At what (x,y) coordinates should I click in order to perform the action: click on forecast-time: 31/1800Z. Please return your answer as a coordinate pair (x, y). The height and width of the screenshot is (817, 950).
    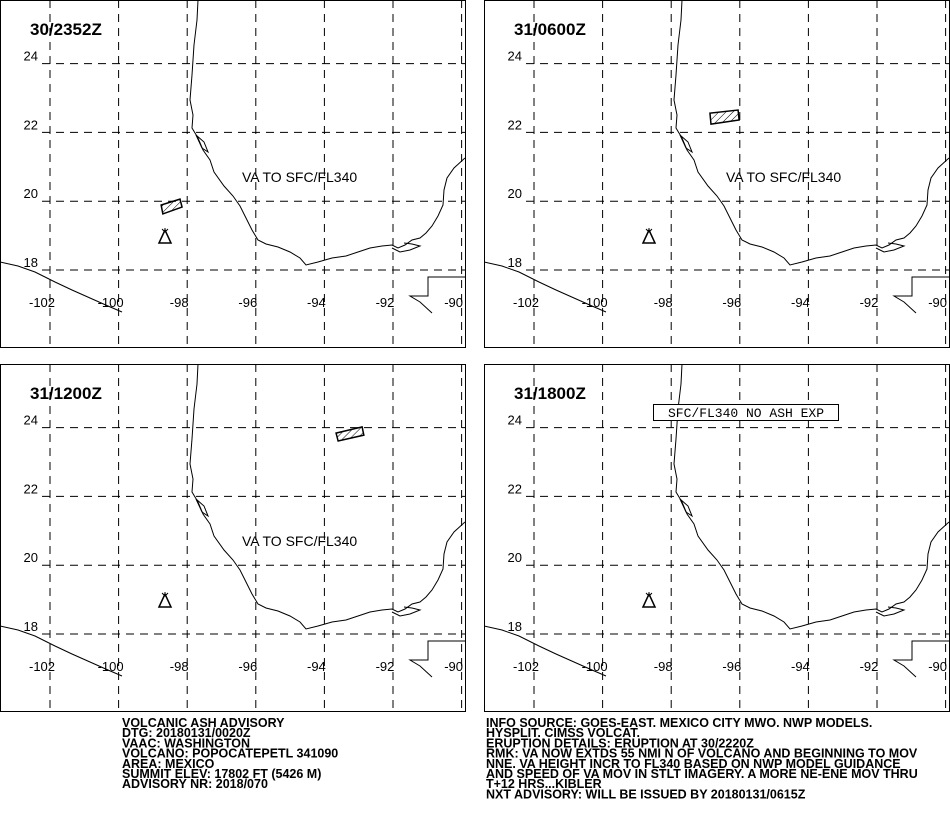
    Looking at the image, I should click on (550, 393).